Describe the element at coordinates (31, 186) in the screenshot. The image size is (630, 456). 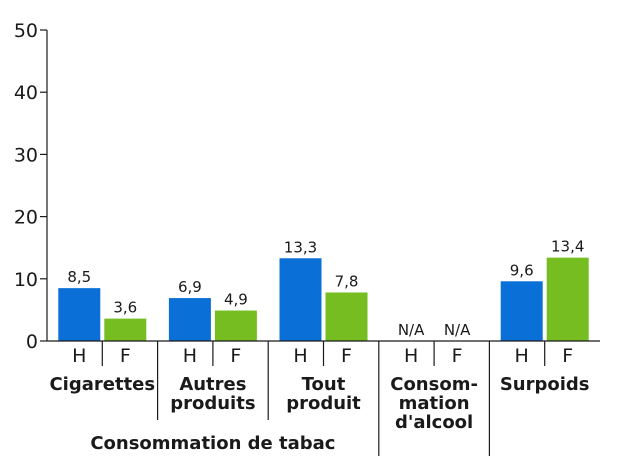
I see `y-axis: 0 10 20 30 40 50` at that location.